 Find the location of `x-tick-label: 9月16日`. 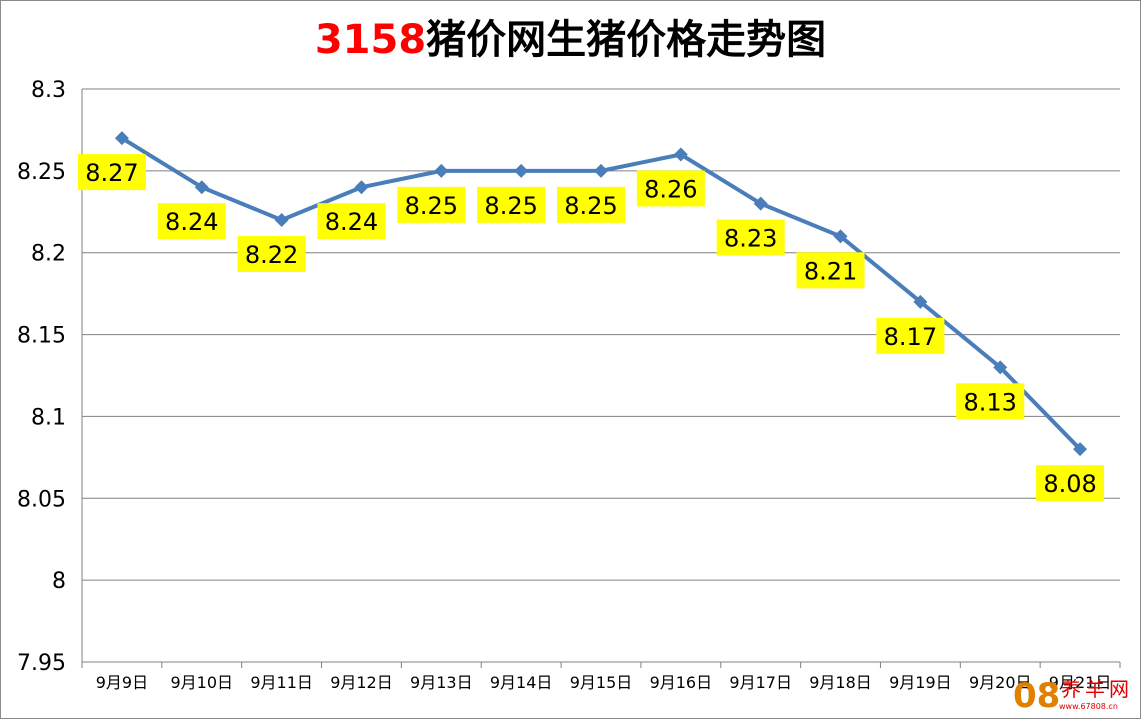

x-tick-label: 9月16日 is located at coordinates (681, 682).